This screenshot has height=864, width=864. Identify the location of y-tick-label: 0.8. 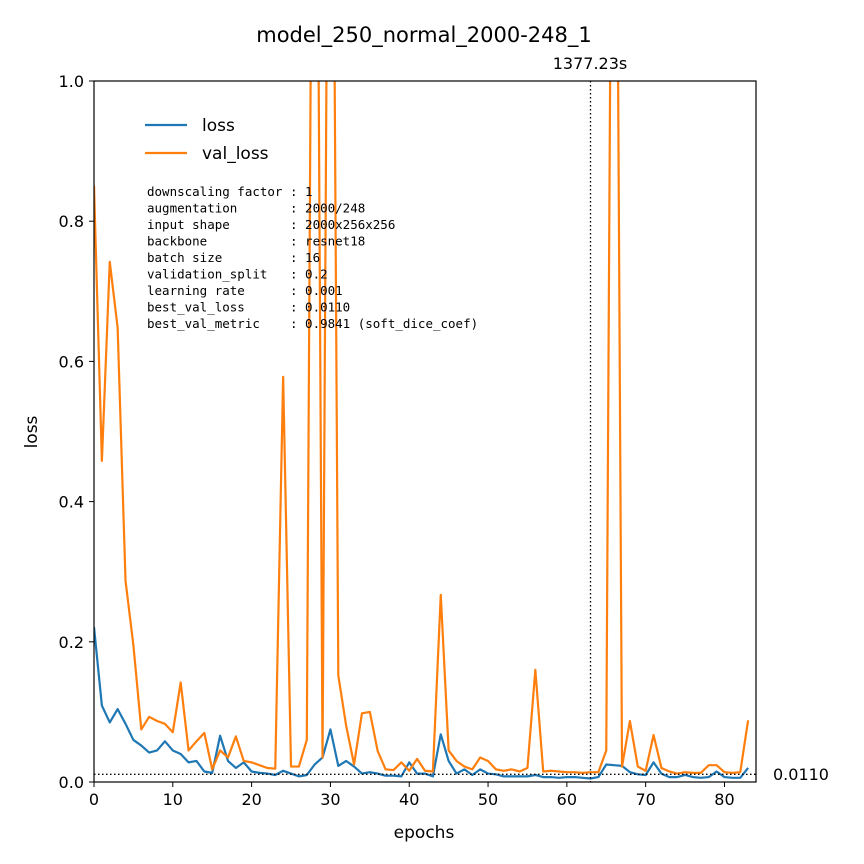
(71, 221).